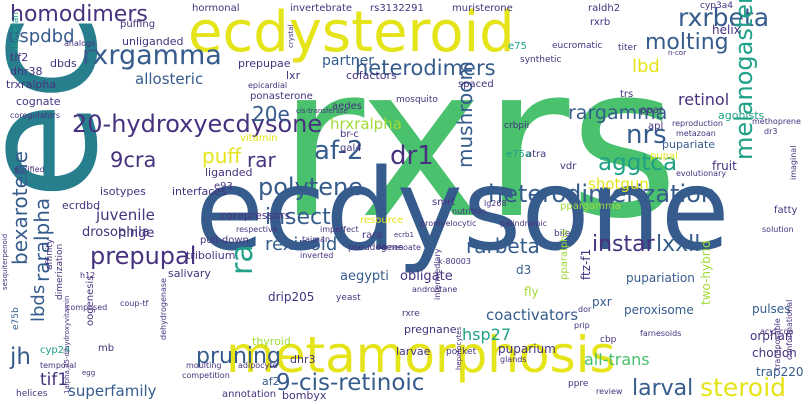  Describe the element at coordinates (38, 303) in the screenshot. I see `word-lbds: lbds` at that location.